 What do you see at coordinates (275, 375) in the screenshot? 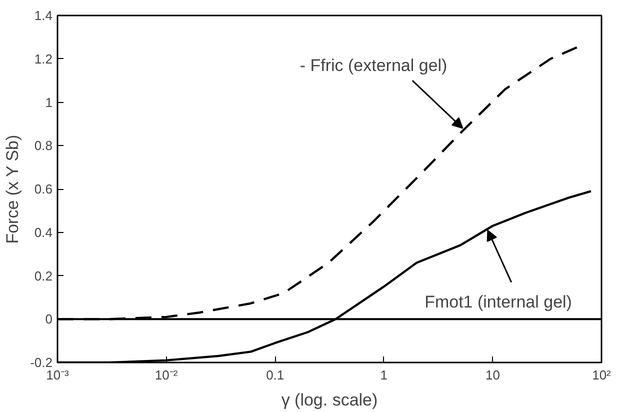
I see `x-tick-label: 0.1` at bounding box center [275, 375].